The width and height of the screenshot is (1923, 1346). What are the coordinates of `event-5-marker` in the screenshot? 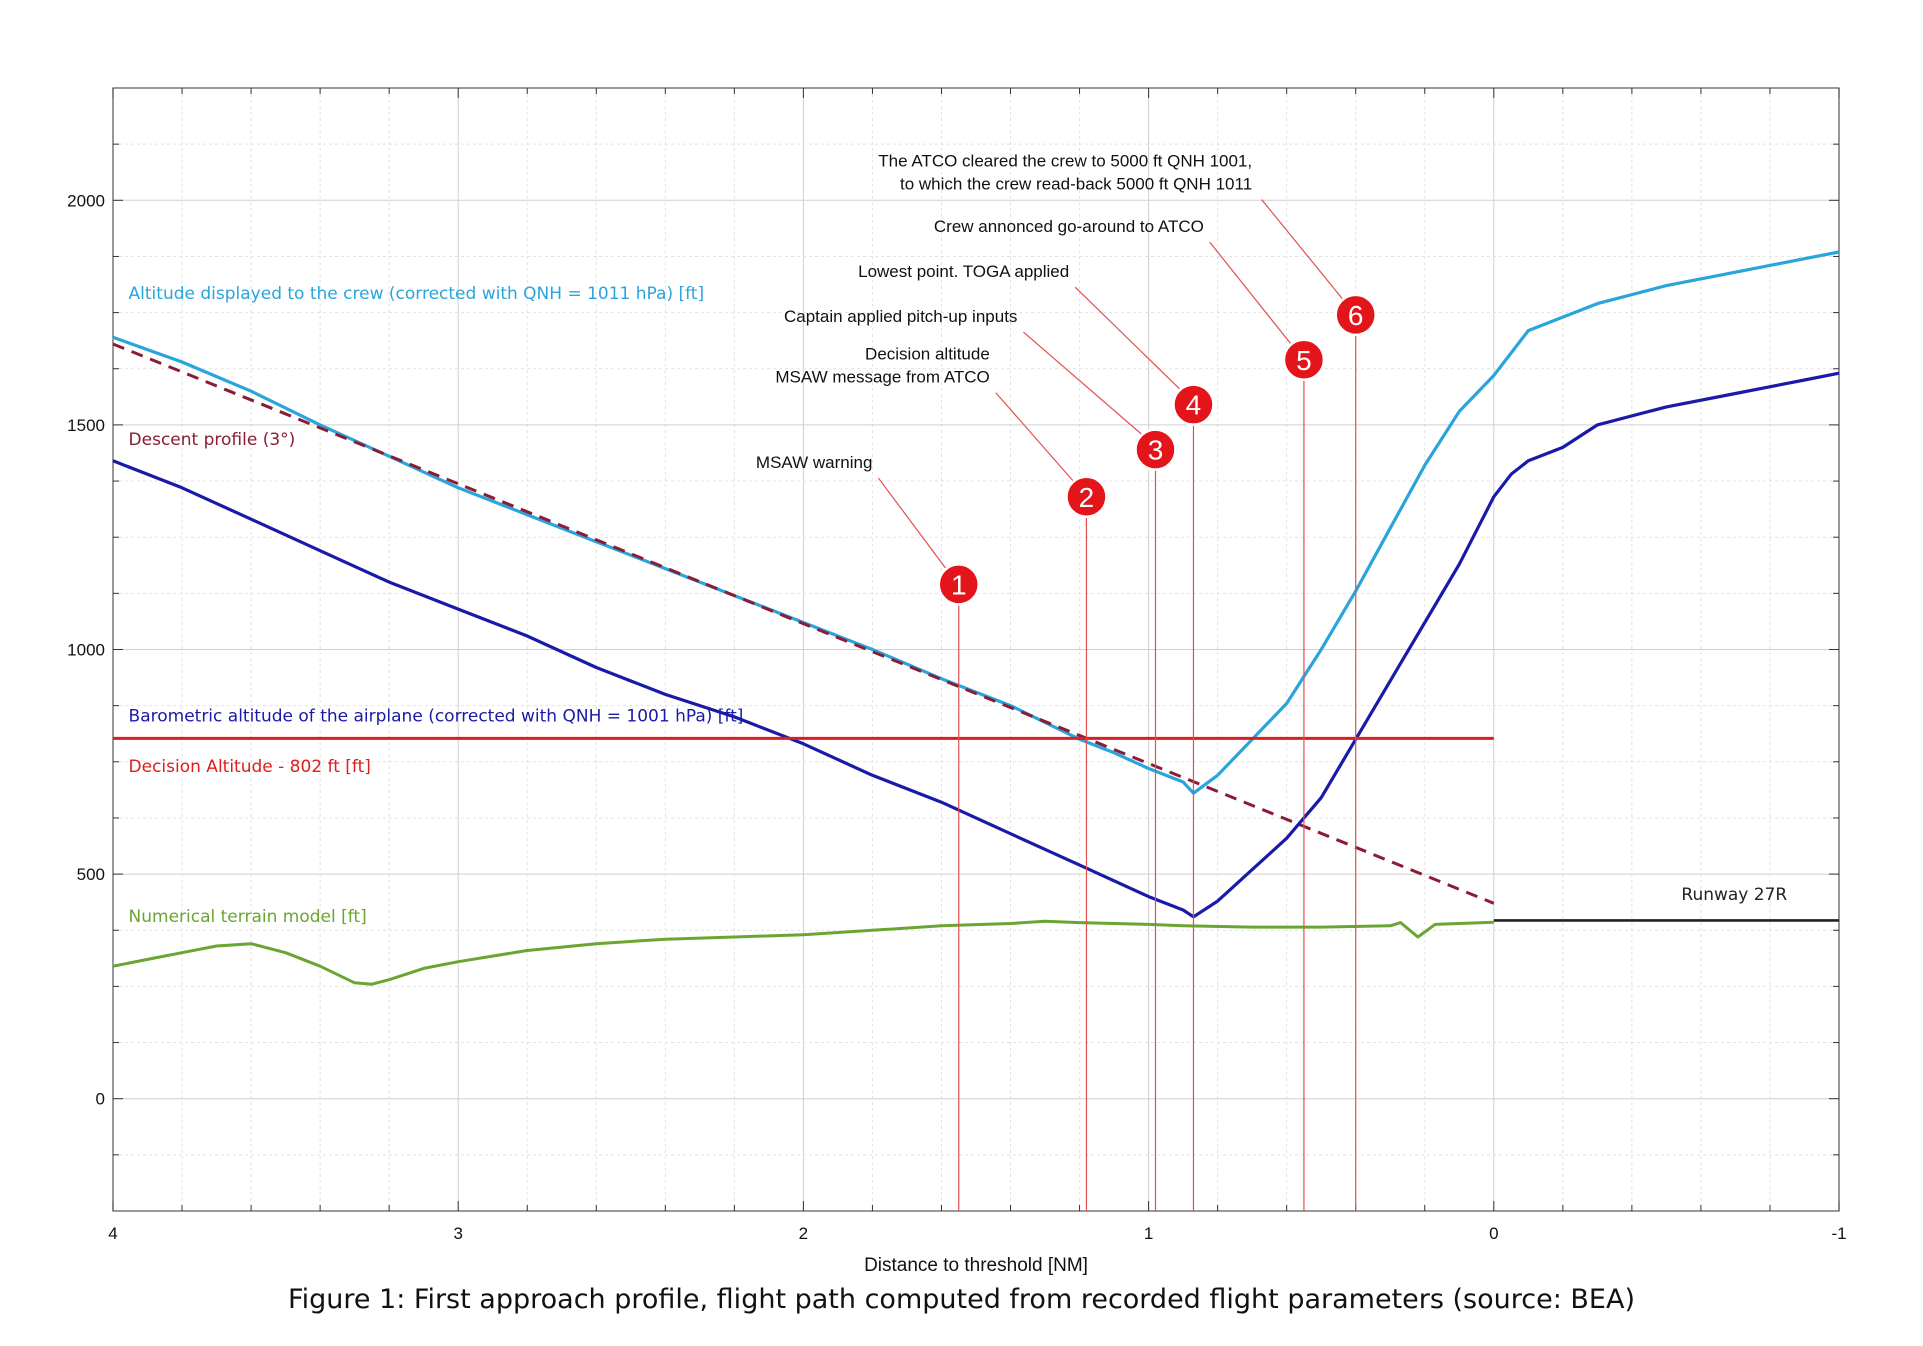 It's located at (1304, 360).